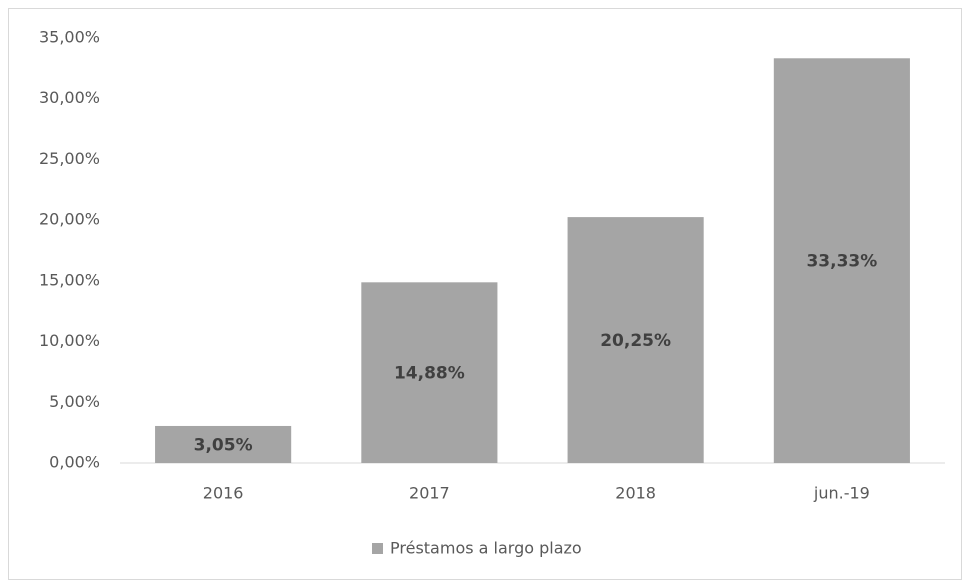 The width and height of the screenshot is (964, 582). What do you see at coordinates (69, 340) in the screenshot?
I see `y-tick-label: 10,00%` at bounding box center [69, 340].